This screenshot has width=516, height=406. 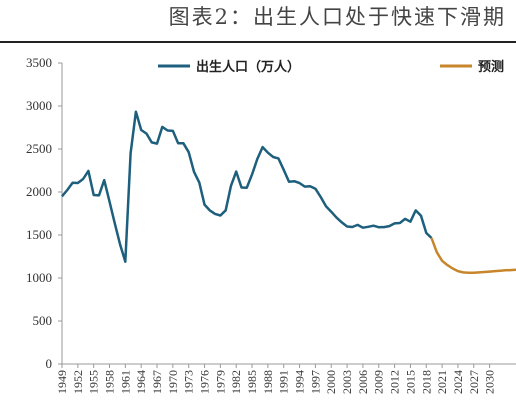 I want to click on x-tick-label: 2015, so click(x=410, y=382).